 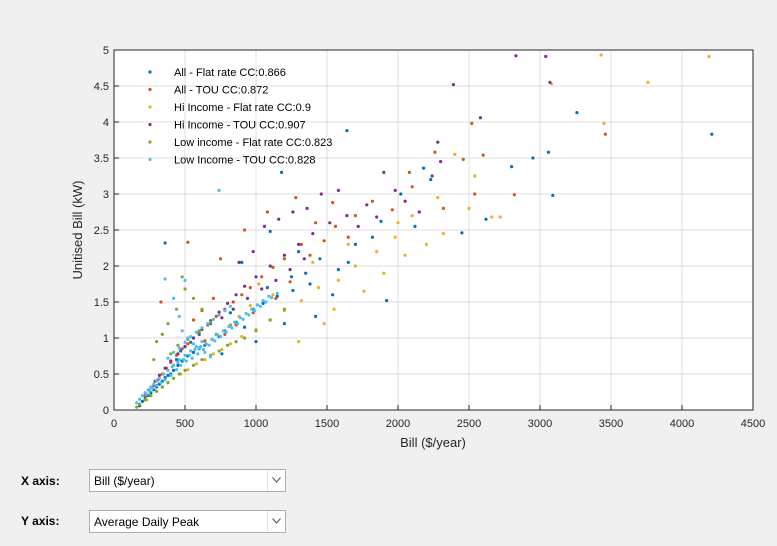 What do you see at coordinates (106, 123) in the screenshot?
I see `y-tick-label: 4` at bounding box center [106, 123].